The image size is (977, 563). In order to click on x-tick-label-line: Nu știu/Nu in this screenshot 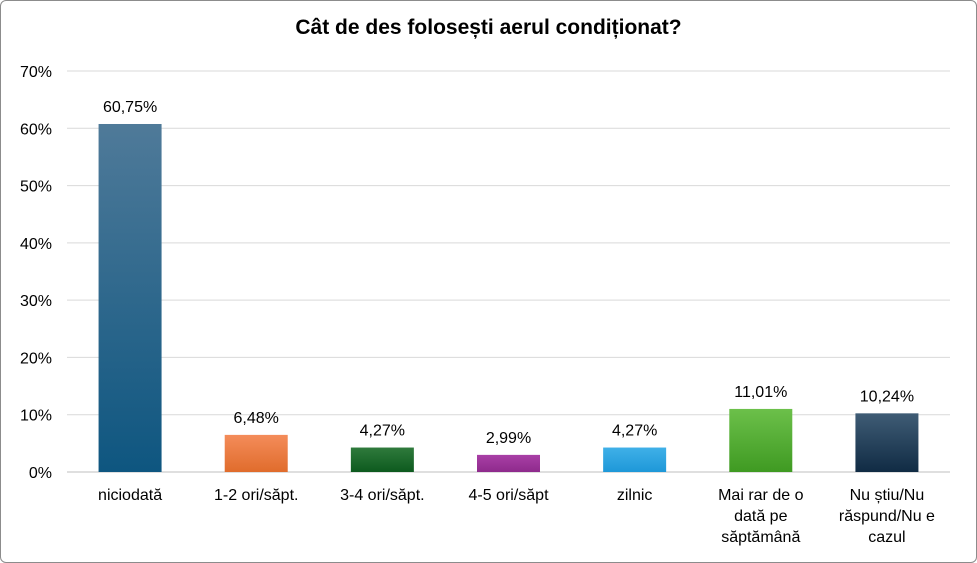, I will do `click(887, 495)`.